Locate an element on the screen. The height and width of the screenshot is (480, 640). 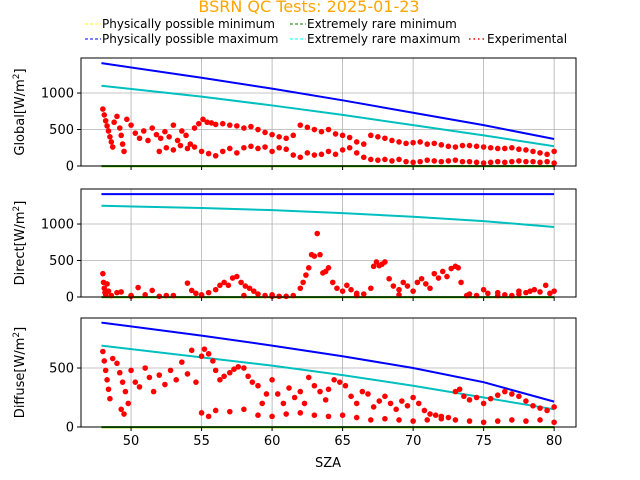
x-tick-label: 75 is located at coordinates (483, 441).